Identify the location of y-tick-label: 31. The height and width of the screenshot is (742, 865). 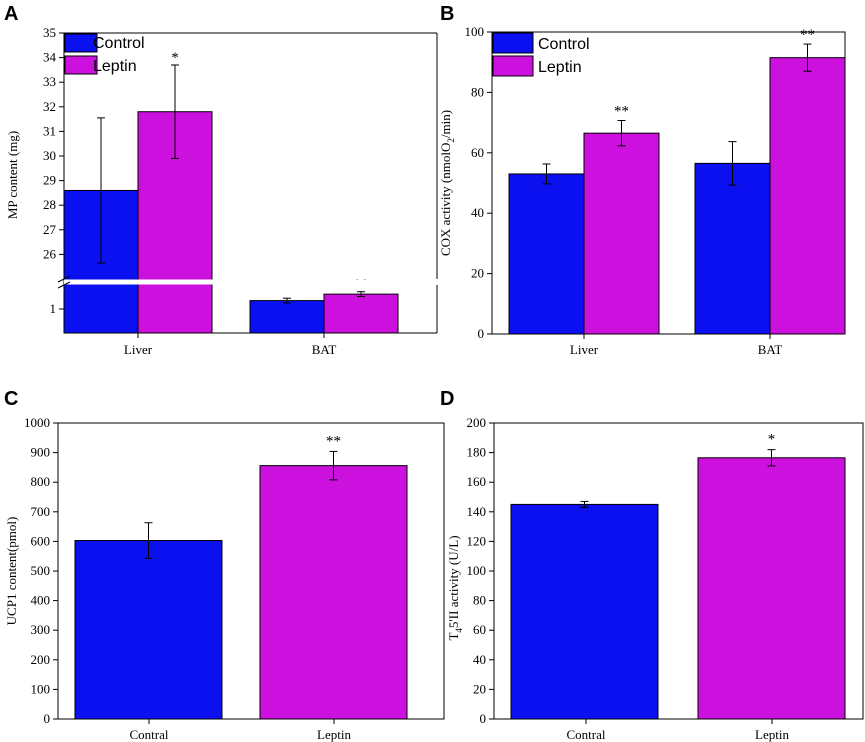
(49, 130).